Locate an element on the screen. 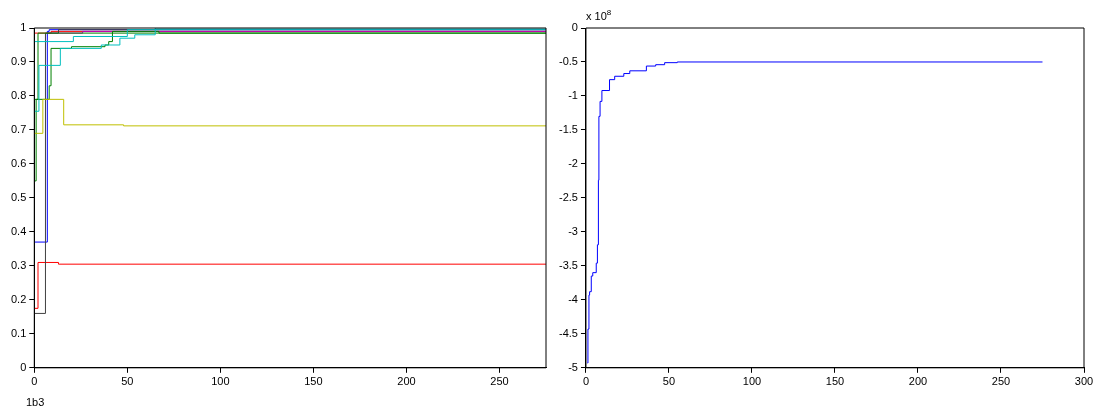 The image size is (1120, 420). text: 1b3 is located at coordinates (35, 402).